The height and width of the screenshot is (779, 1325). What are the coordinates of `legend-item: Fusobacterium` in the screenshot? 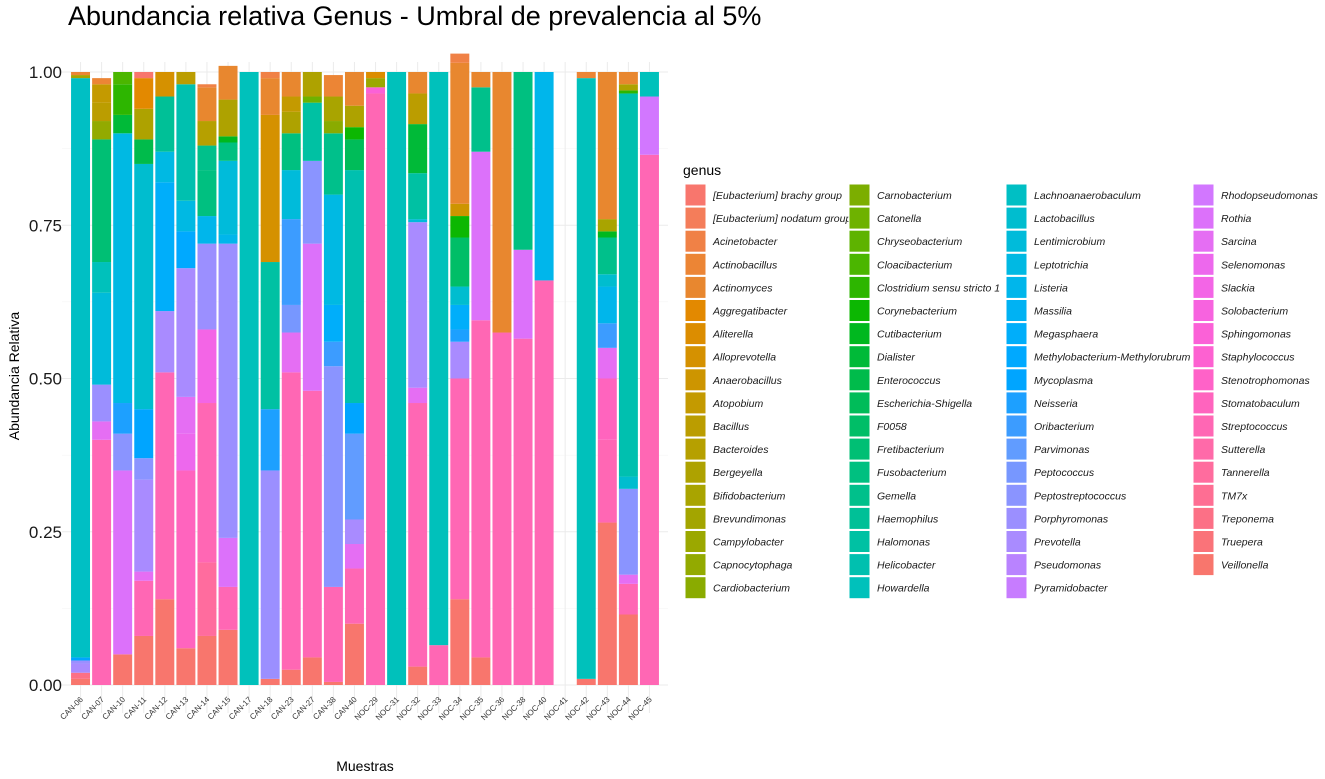 It's located at (897, 472).